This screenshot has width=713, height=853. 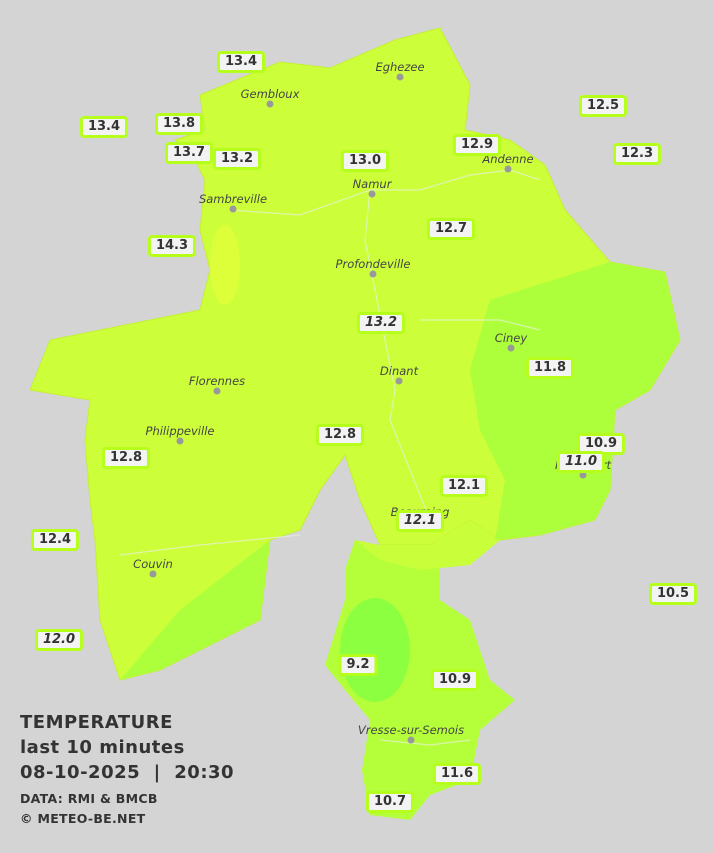 I want to click on city-label: Vresse-sur-Semois, so click(x=411, y=730).